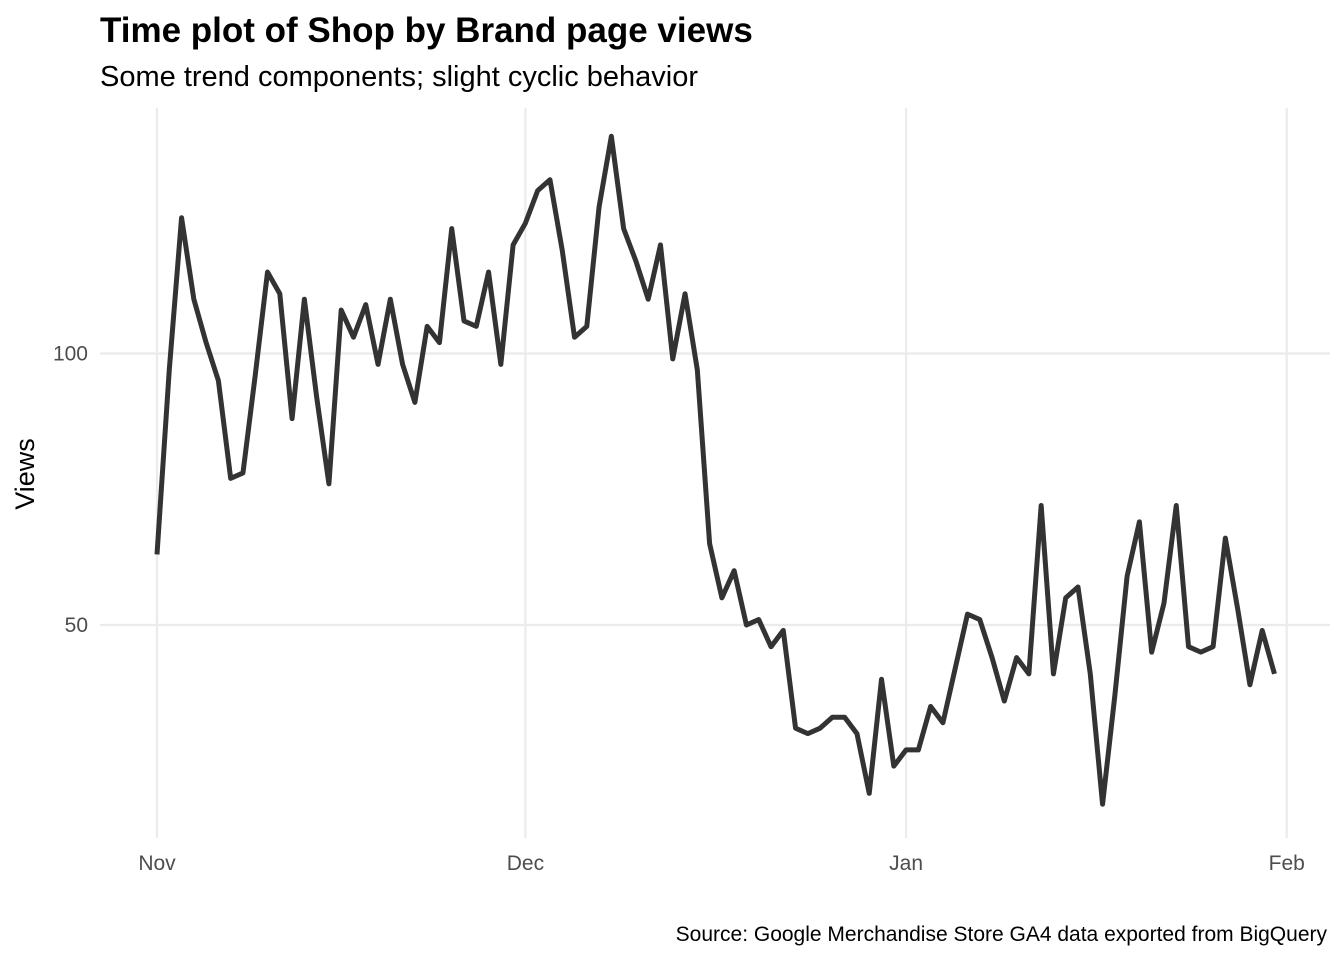  What do you see at coordinates (70, 354) in the screenshot?
I see `y-tick-label: 100` at bounding box center [70, 354].